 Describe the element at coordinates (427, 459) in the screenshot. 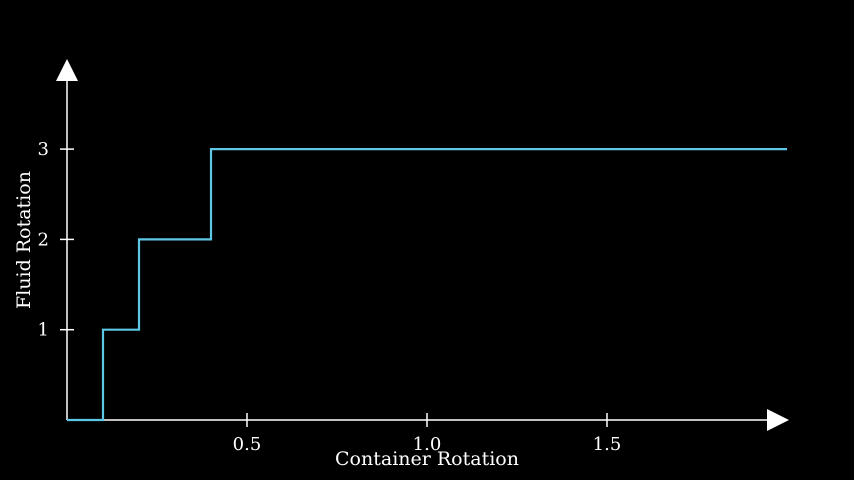

I see `x-axis-title: Container Rotation` at that location.